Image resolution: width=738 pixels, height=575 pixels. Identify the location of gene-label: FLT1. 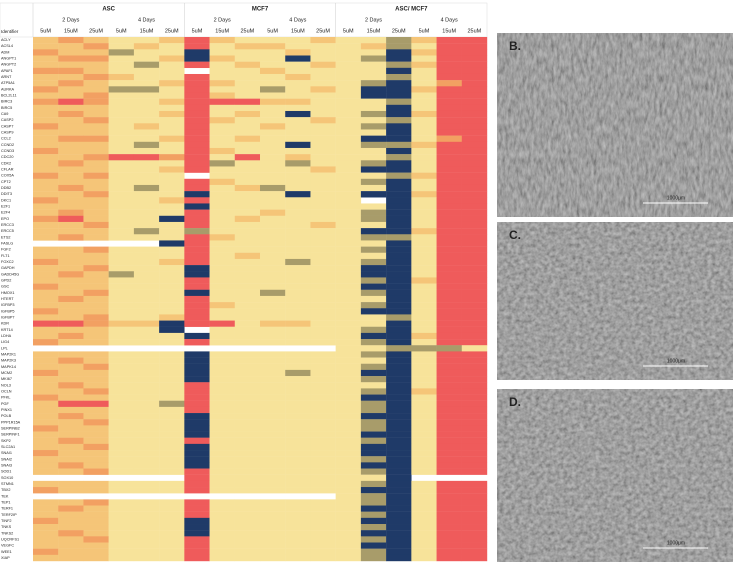
(5, 256).